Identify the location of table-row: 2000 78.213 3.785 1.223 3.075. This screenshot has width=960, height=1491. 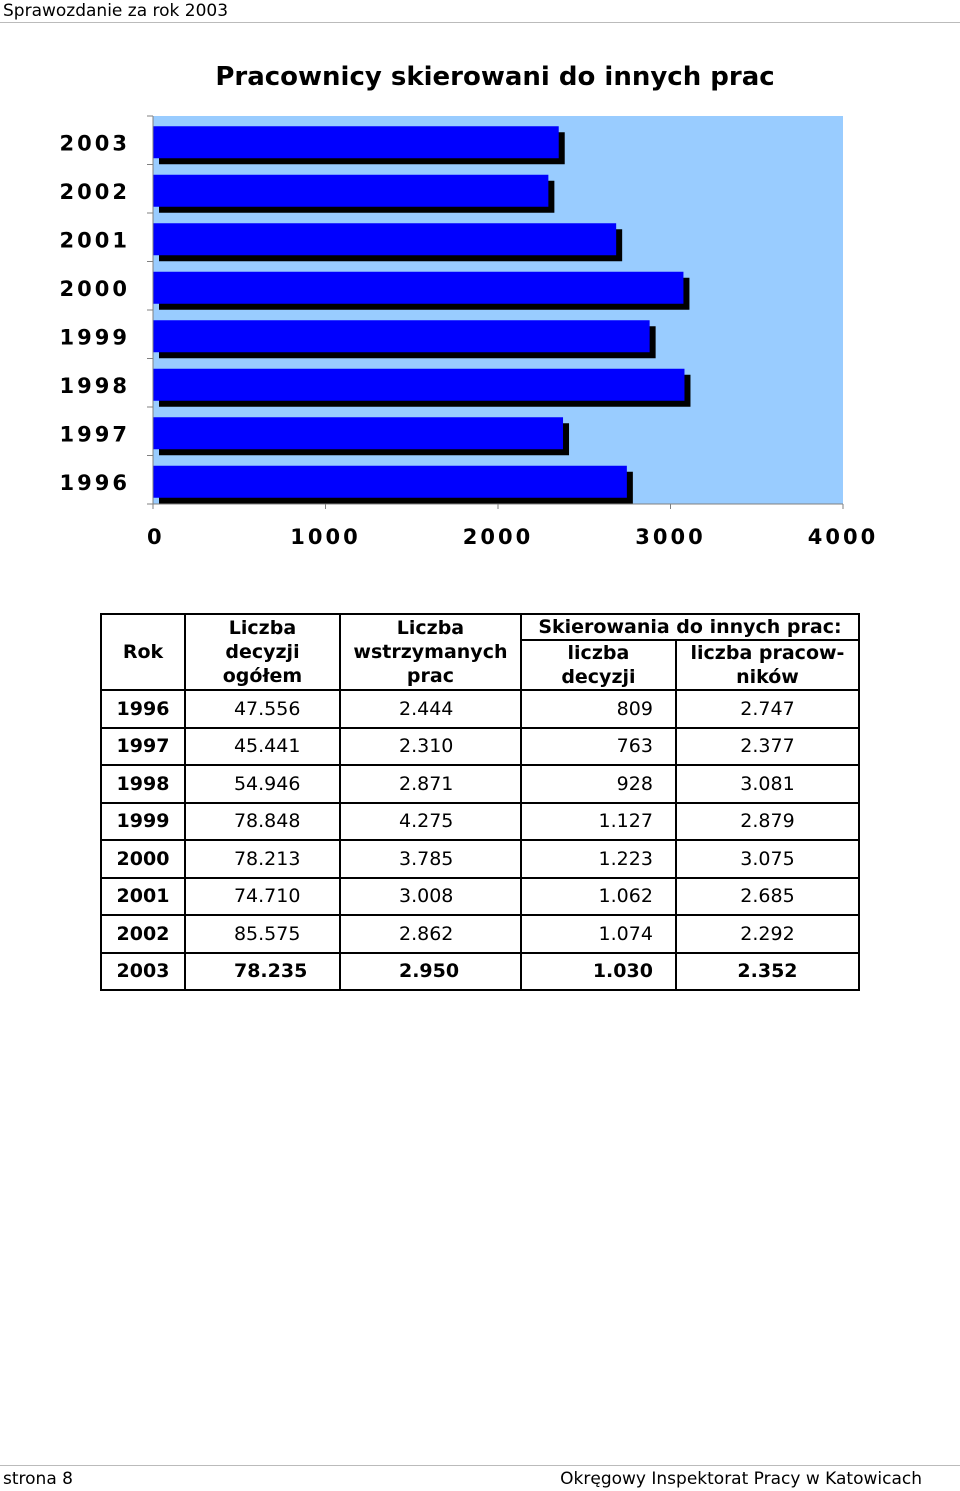
(480, 859).